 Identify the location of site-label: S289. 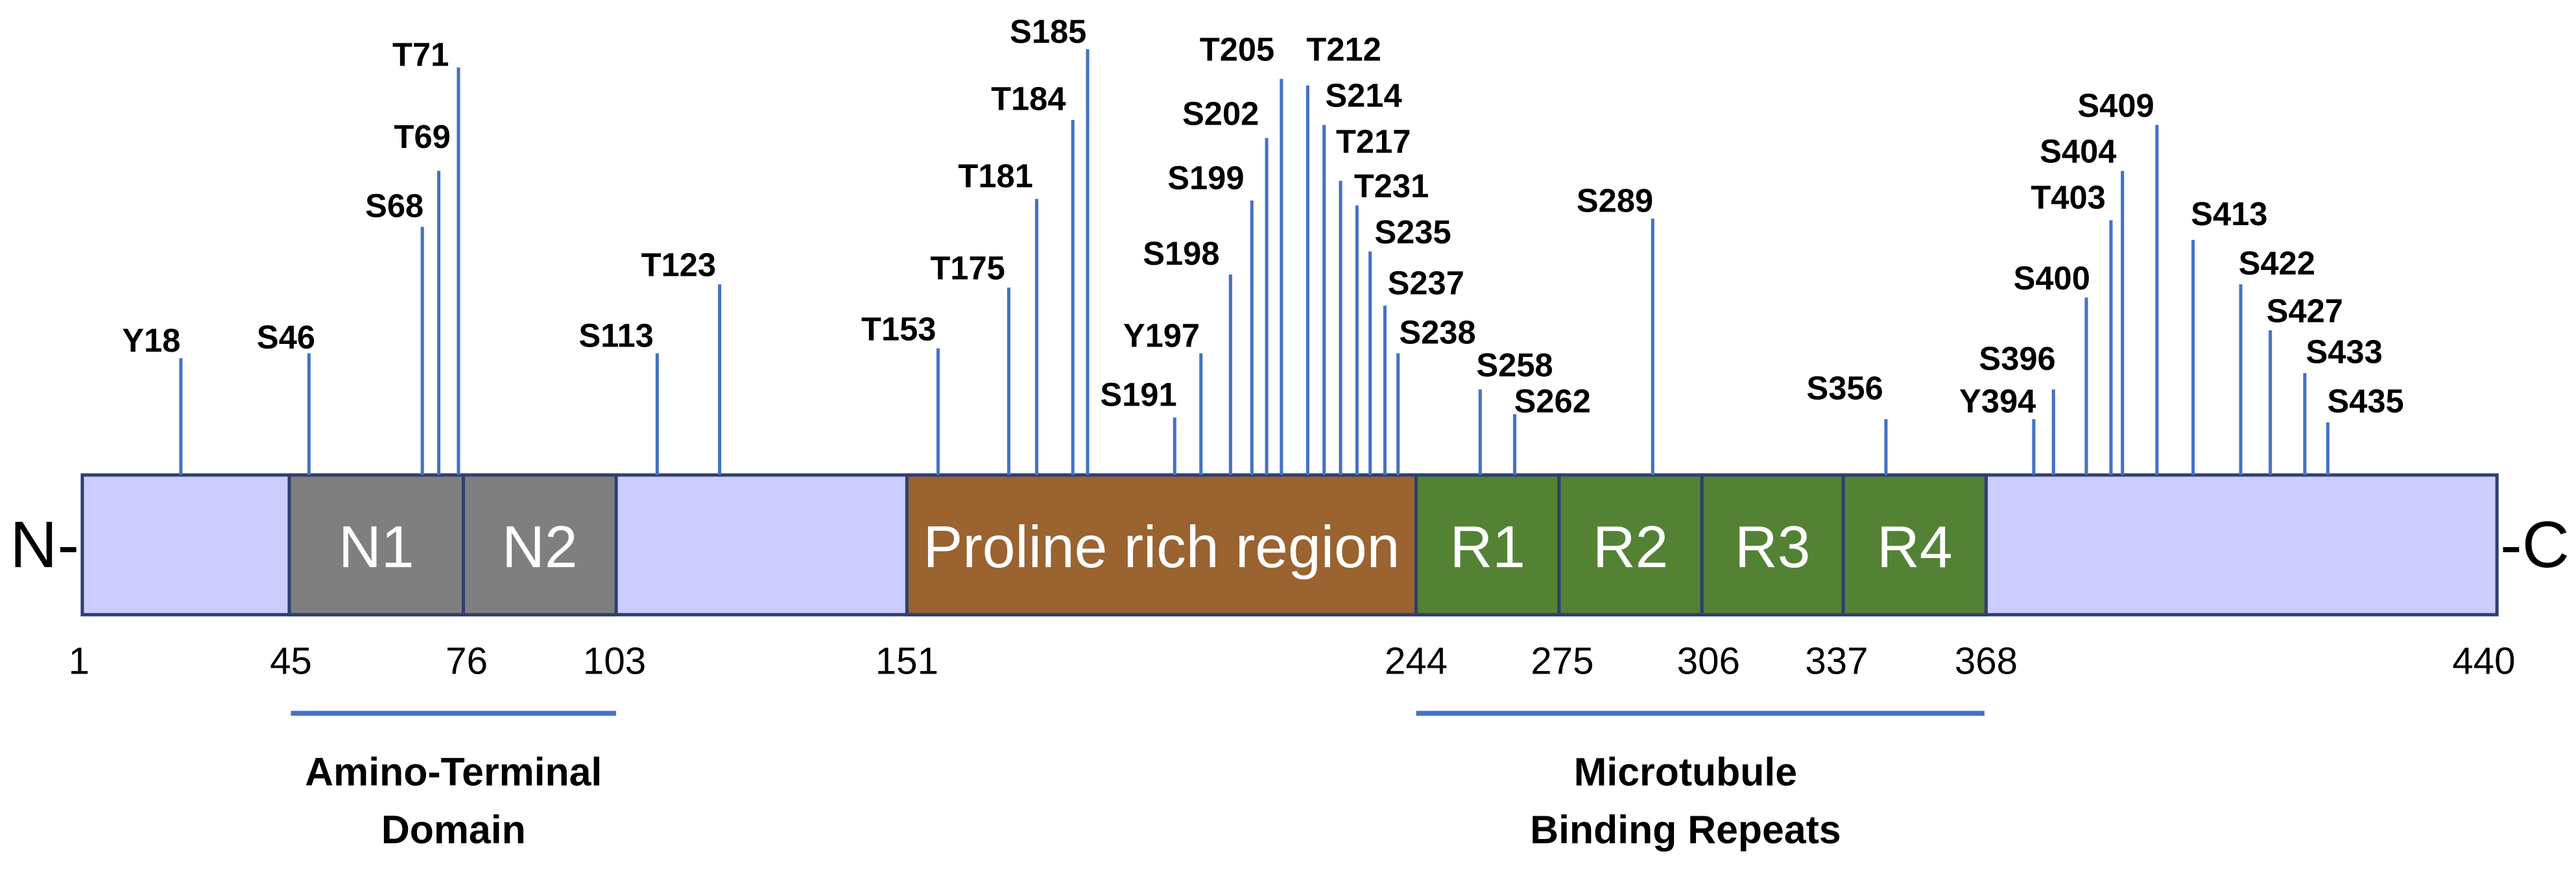
(1615, 200).